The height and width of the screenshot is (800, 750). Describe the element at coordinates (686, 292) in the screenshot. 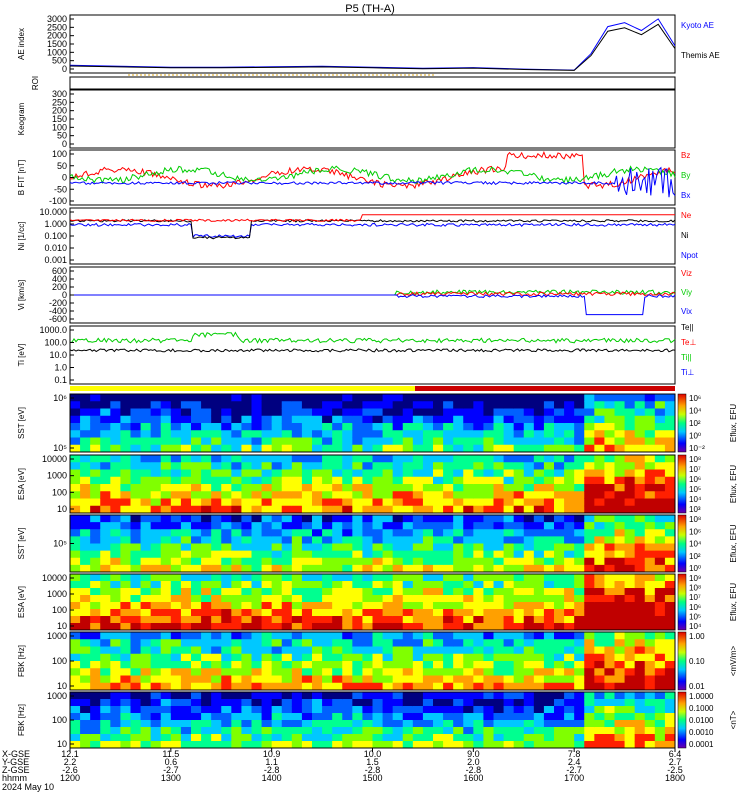

I see `legend-entry: Viy` at that location.